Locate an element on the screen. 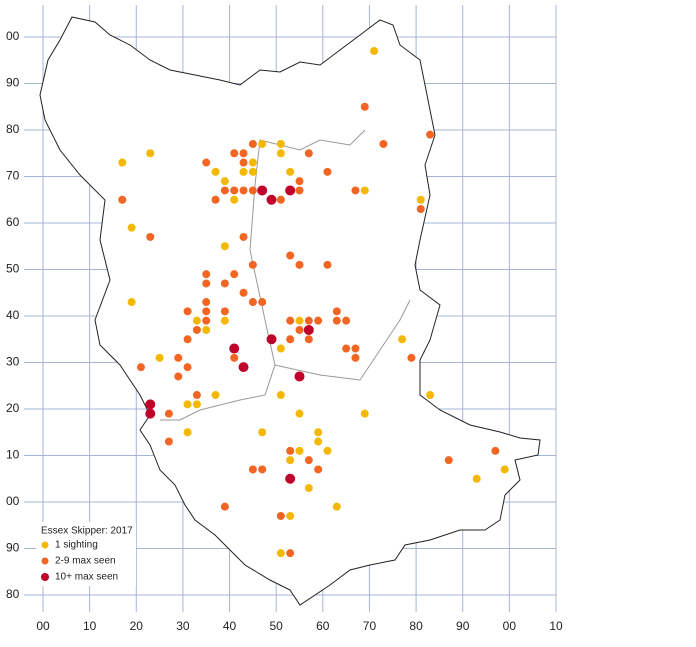 The height and width of the screenshot is (647, 696). y-tick-label: 10 is located at coordinates (13, 455).